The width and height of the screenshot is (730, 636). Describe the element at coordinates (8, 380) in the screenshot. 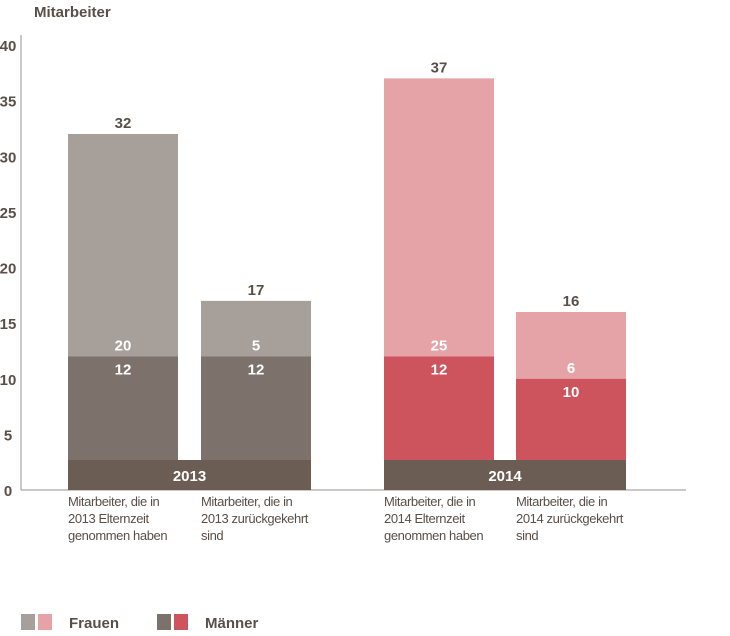

I see `y-tick-label: 10` at that location.